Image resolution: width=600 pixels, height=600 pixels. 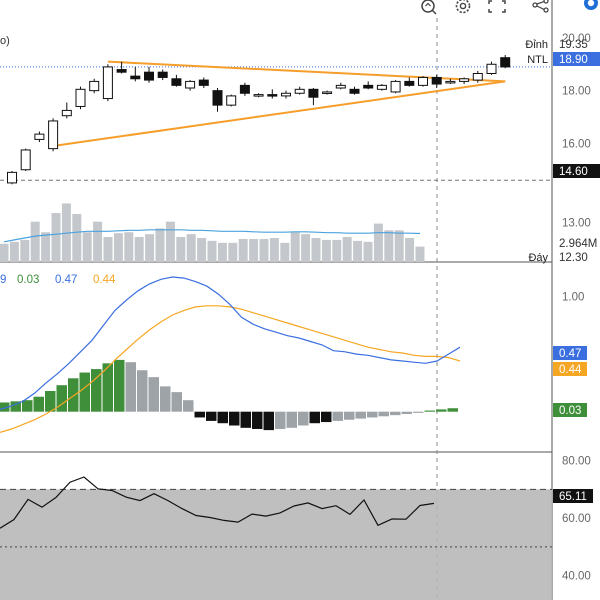 What do you see at coordinates (497, 9) in the screenshot?
I see `fullscreen-button` at bounding box center [497, 9].